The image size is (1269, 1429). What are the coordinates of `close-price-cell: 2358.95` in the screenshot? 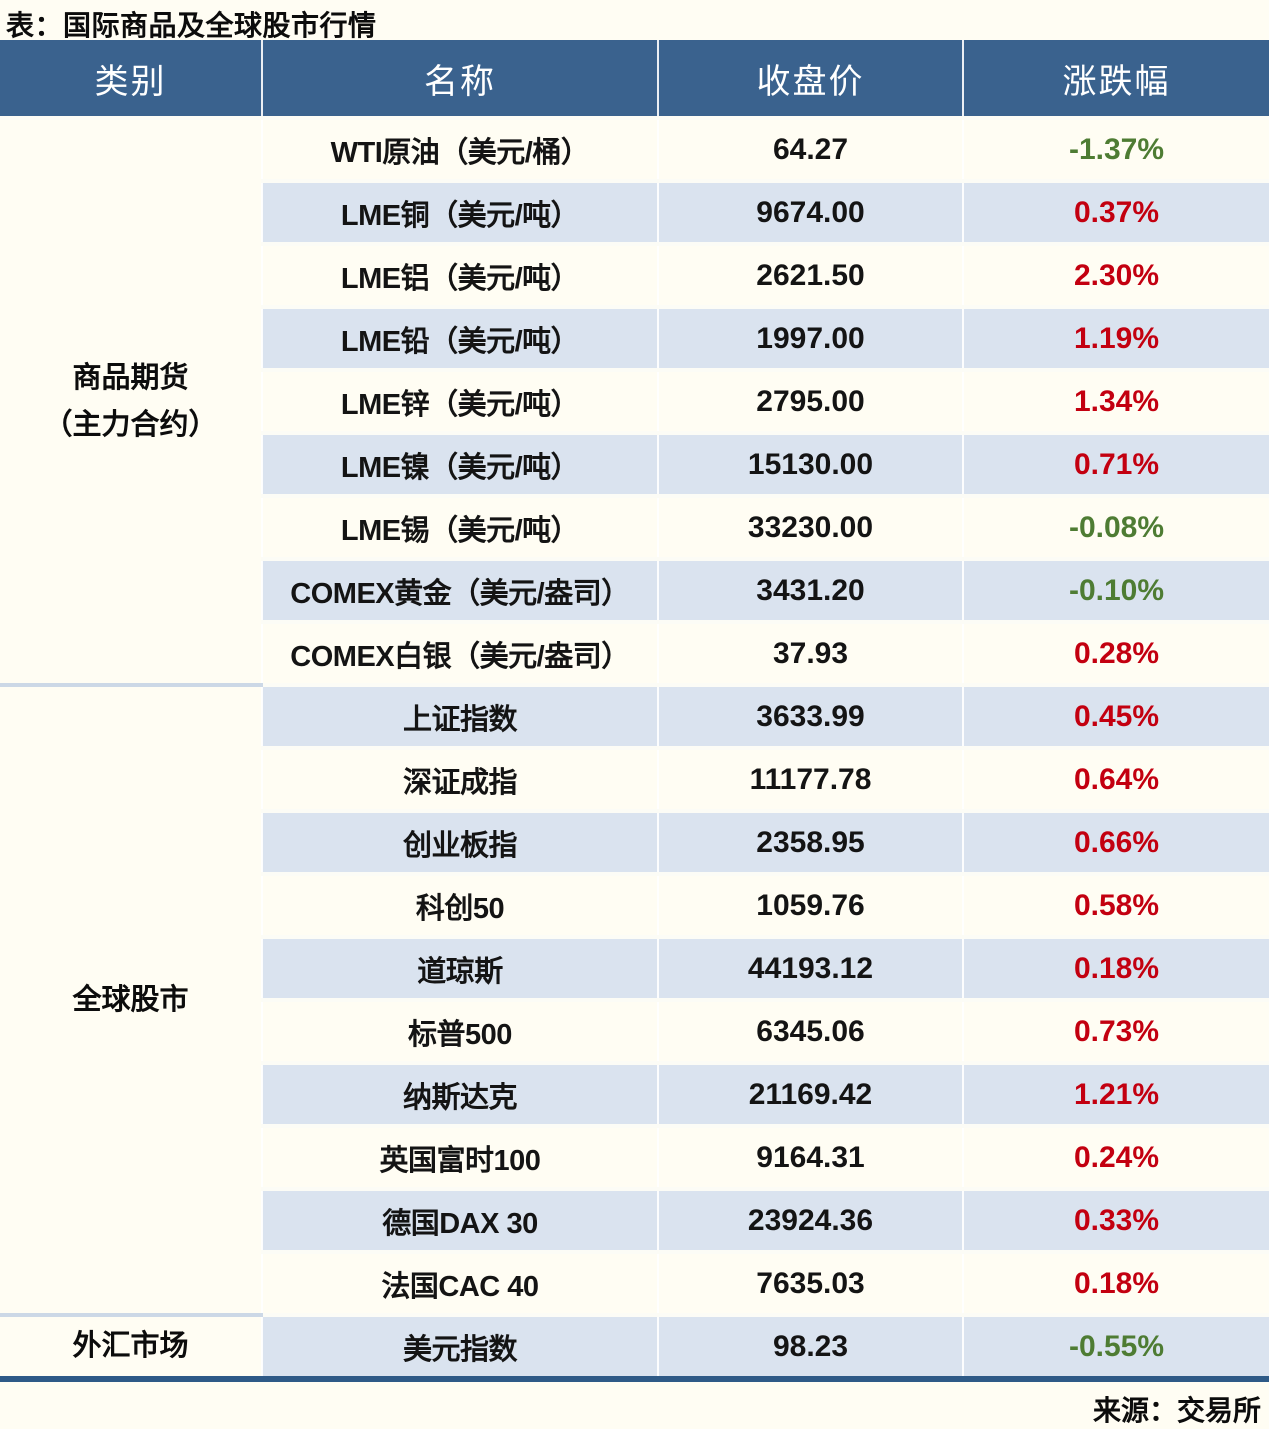 It's located at (810, 841).